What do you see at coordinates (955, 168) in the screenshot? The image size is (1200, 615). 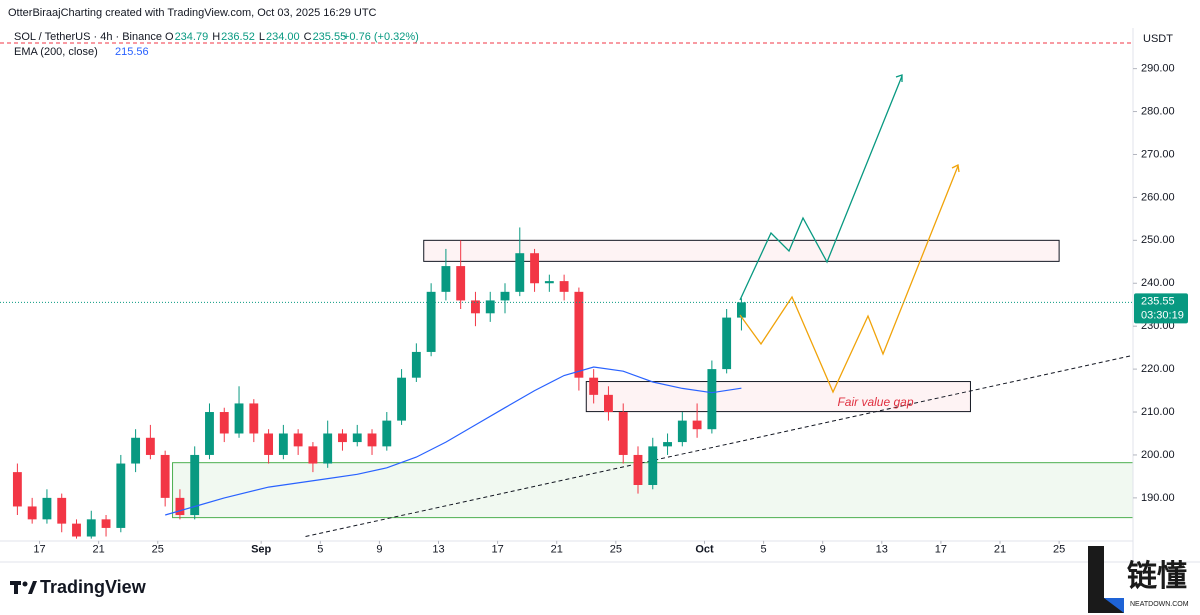 I see `alt-arrowhead` at bounding box center [955, 168].